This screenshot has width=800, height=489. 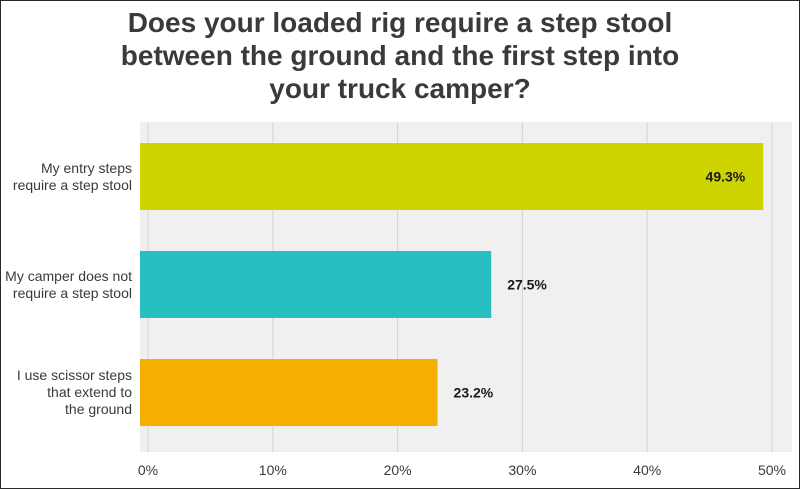 What do you see at coordinates (527, 285) in the screenshot?
I see `data-label: 27.5%` at bounding box center [527, 285].